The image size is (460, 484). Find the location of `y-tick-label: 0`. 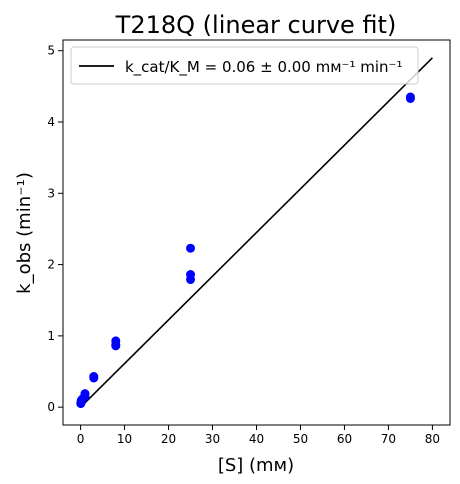

y-tick-label: 0 is located at coordinates (51, 407).